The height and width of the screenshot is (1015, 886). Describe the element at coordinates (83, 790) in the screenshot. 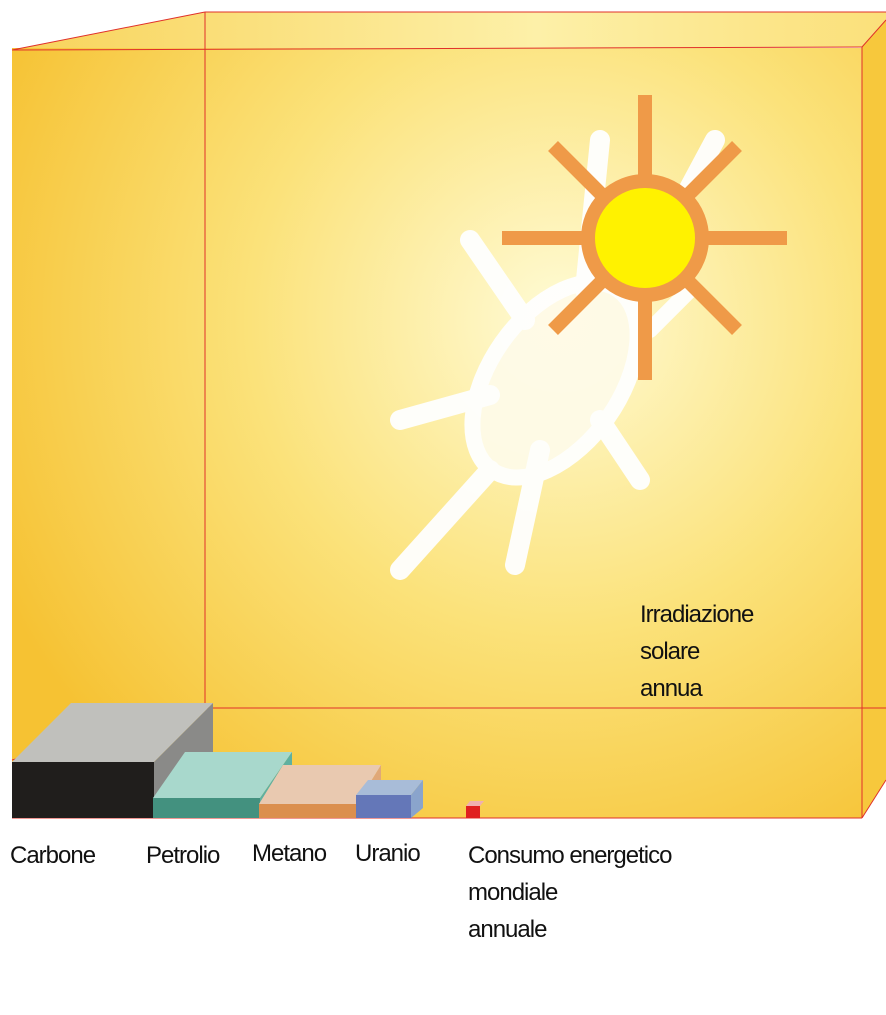

I see `block-carbone` at that location.